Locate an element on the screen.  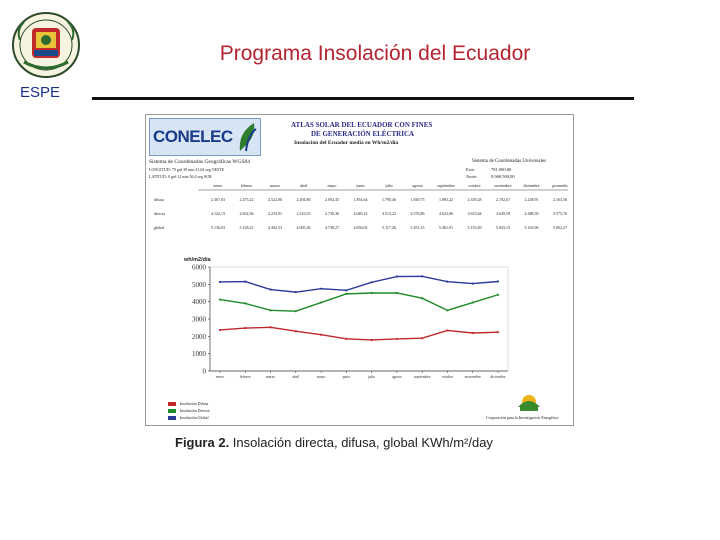
table-cell-directa-9: 3.615,64 is located at coordinates (475, 214).